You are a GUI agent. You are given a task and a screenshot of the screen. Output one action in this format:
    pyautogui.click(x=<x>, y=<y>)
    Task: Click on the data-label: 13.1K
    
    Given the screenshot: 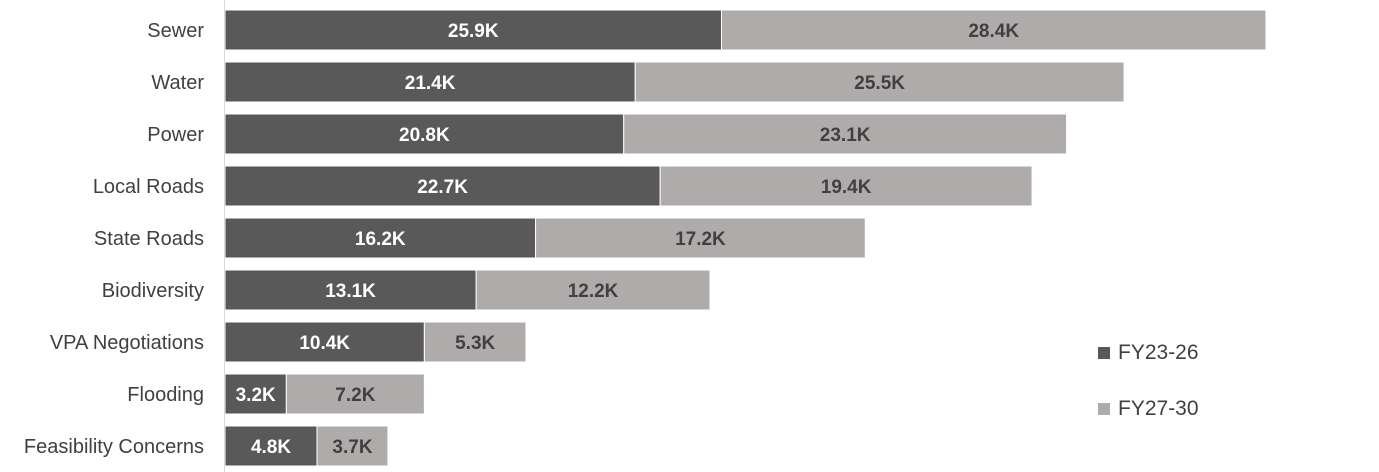 What is the action you would take?
    pyautogui.click(x=350, y=291)
    